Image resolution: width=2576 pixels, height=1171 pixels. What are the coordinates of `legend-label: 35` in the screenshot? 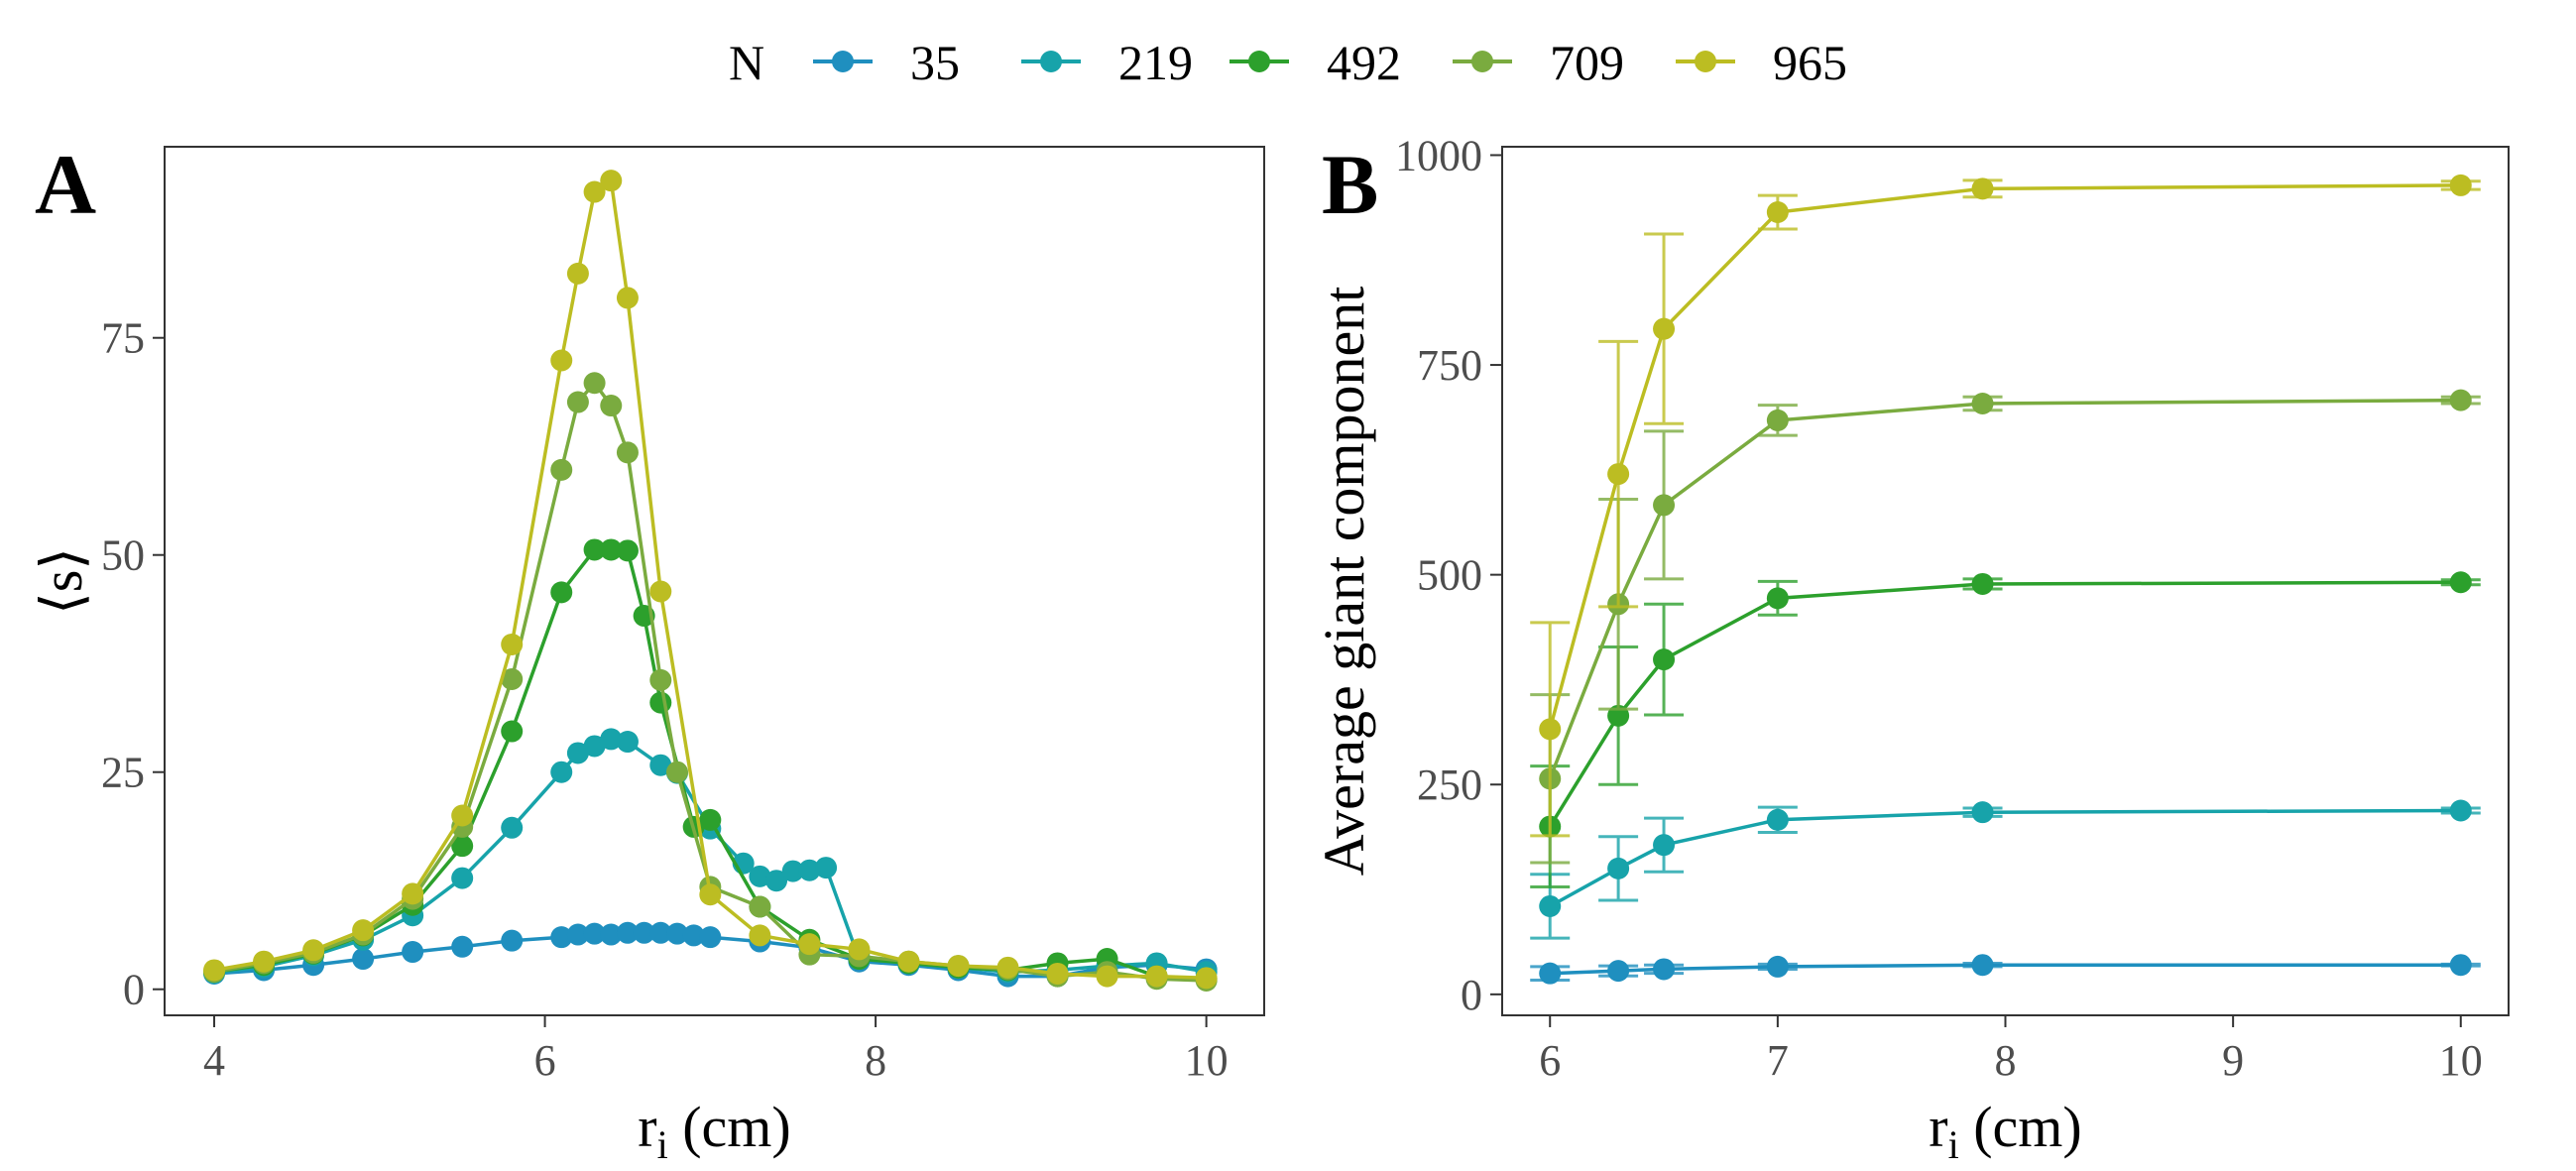 It's located at (935, 62).